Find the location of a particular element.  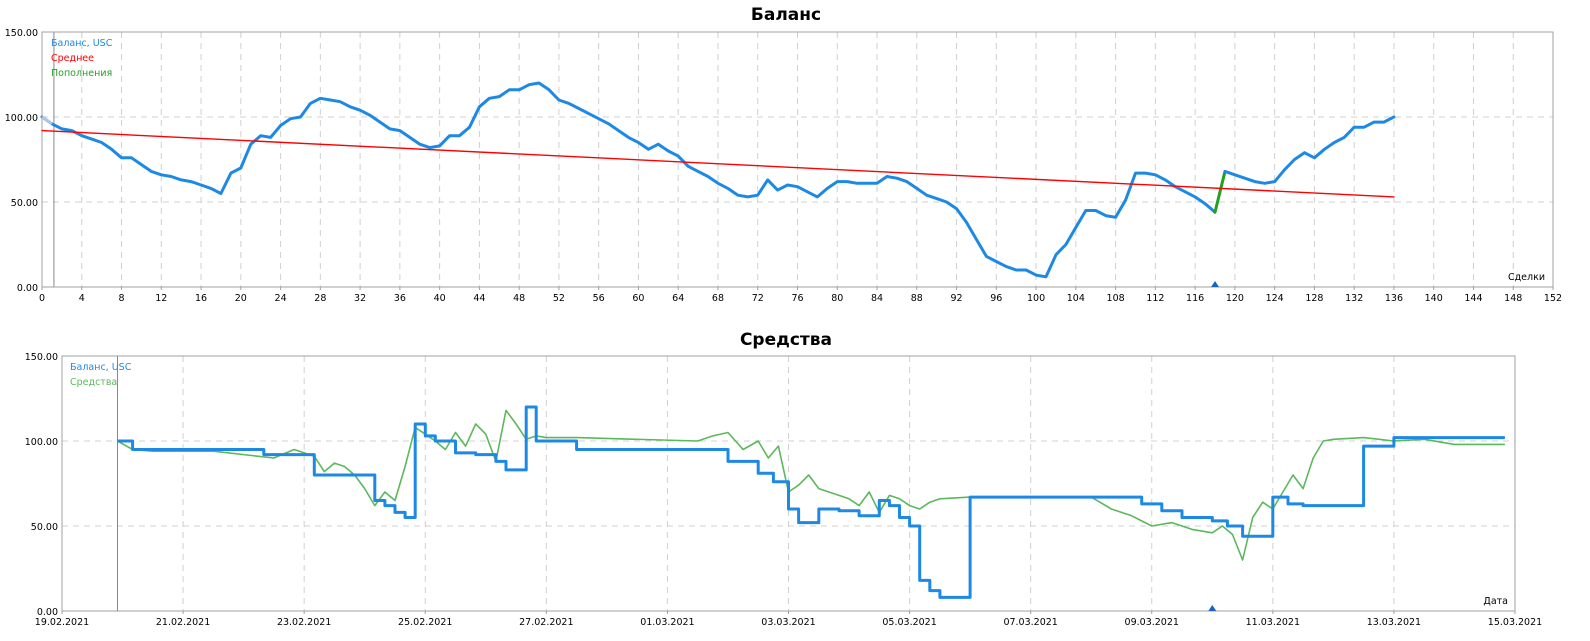

x-tick-label: 56 is located at coordinates (599, 298).